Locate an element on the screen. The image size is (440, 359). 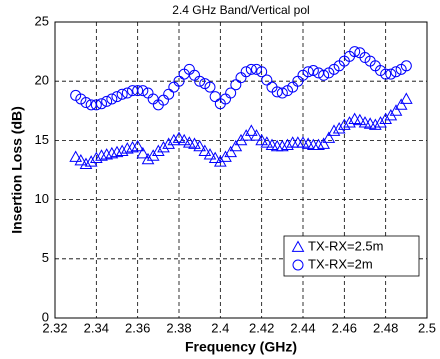
legend-box is located at coordinates (351, 256).